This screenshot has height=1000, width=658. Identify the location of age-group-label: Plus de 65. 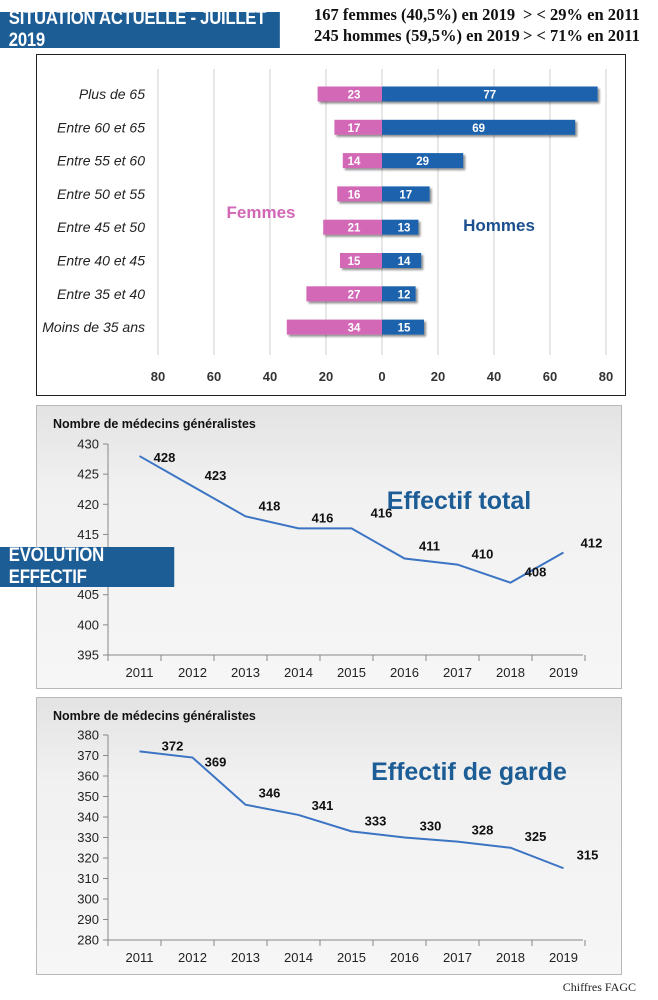
(112, 94).